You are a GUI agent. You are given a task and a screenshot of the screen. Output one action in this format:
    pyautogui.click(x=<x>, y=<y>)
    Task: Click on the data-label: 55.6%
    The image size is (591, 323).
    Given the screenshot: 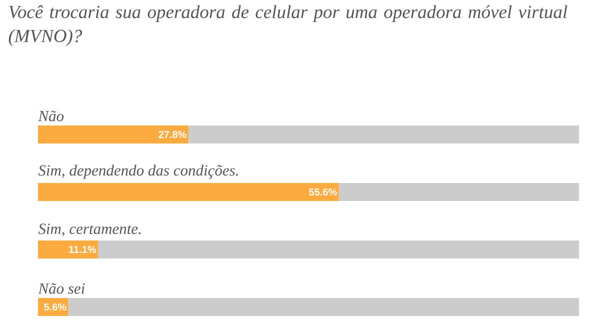 What is the action you would take?
    pyautogui.click(x=323, y=192)
    